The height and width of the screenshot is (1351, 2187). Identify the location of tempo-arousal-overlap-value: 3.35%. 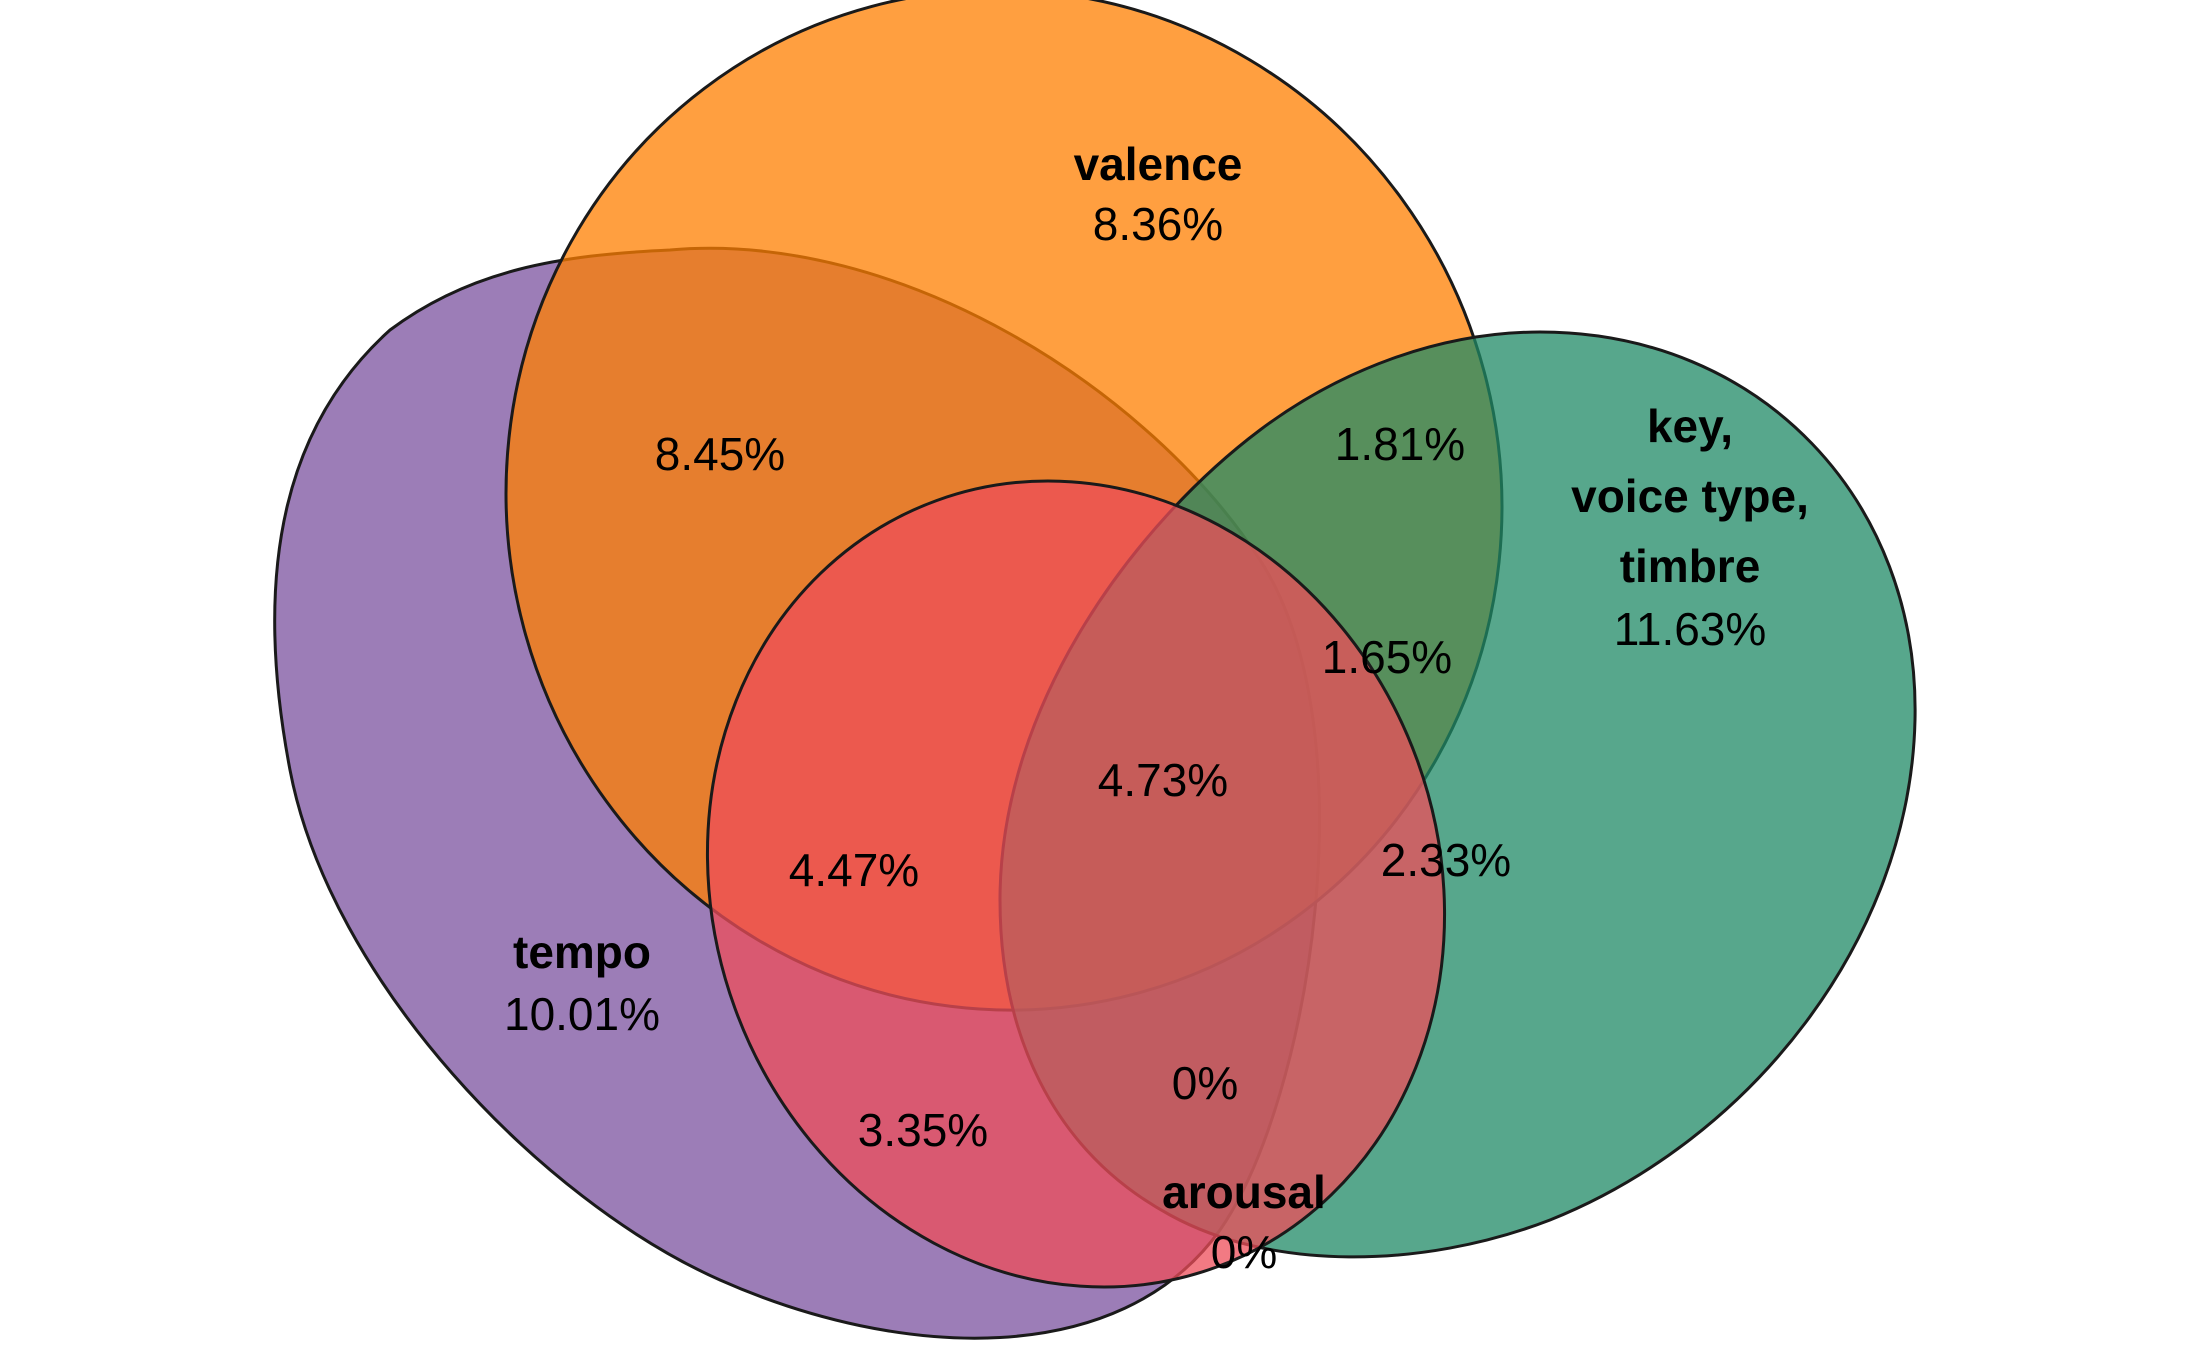
(923, 1130).